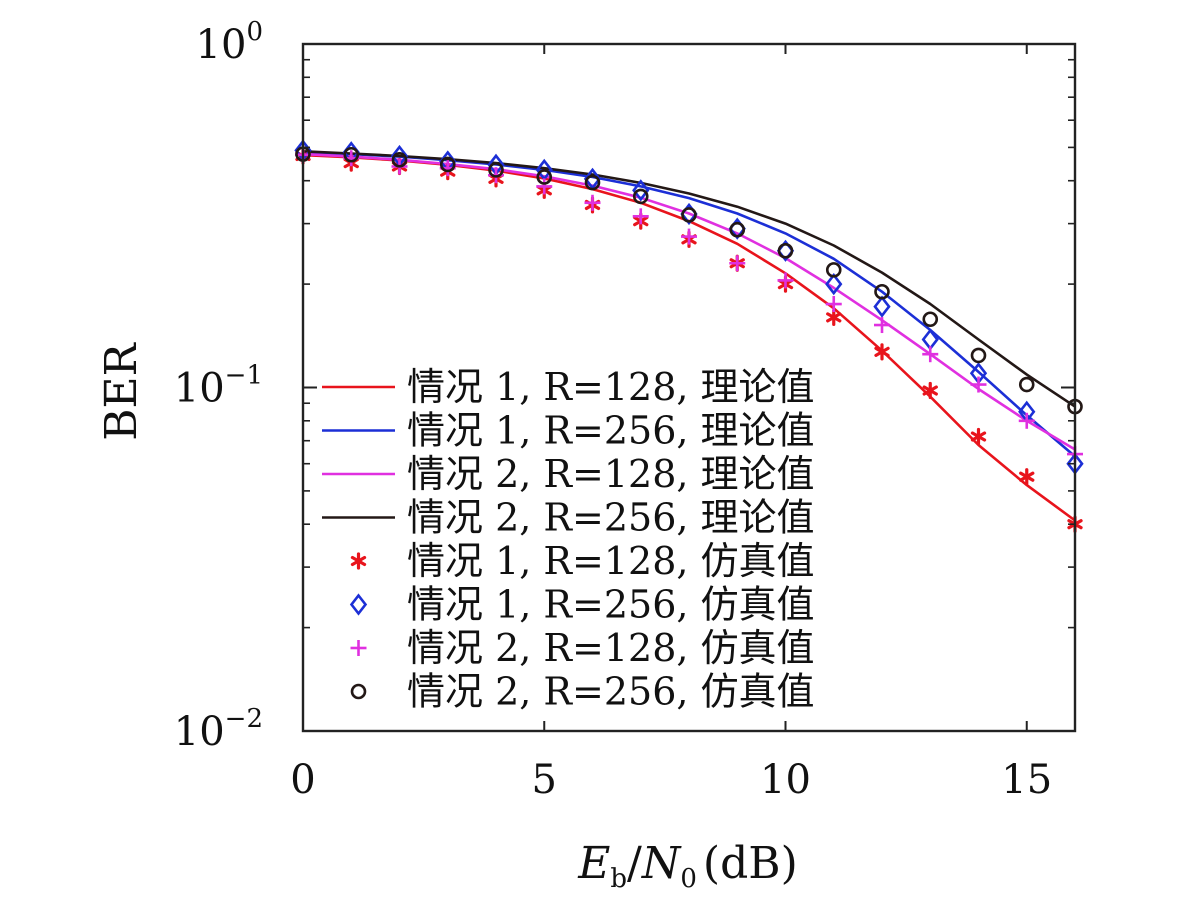  I want to click on y-tick-exponent: −2, so click(244, 719).